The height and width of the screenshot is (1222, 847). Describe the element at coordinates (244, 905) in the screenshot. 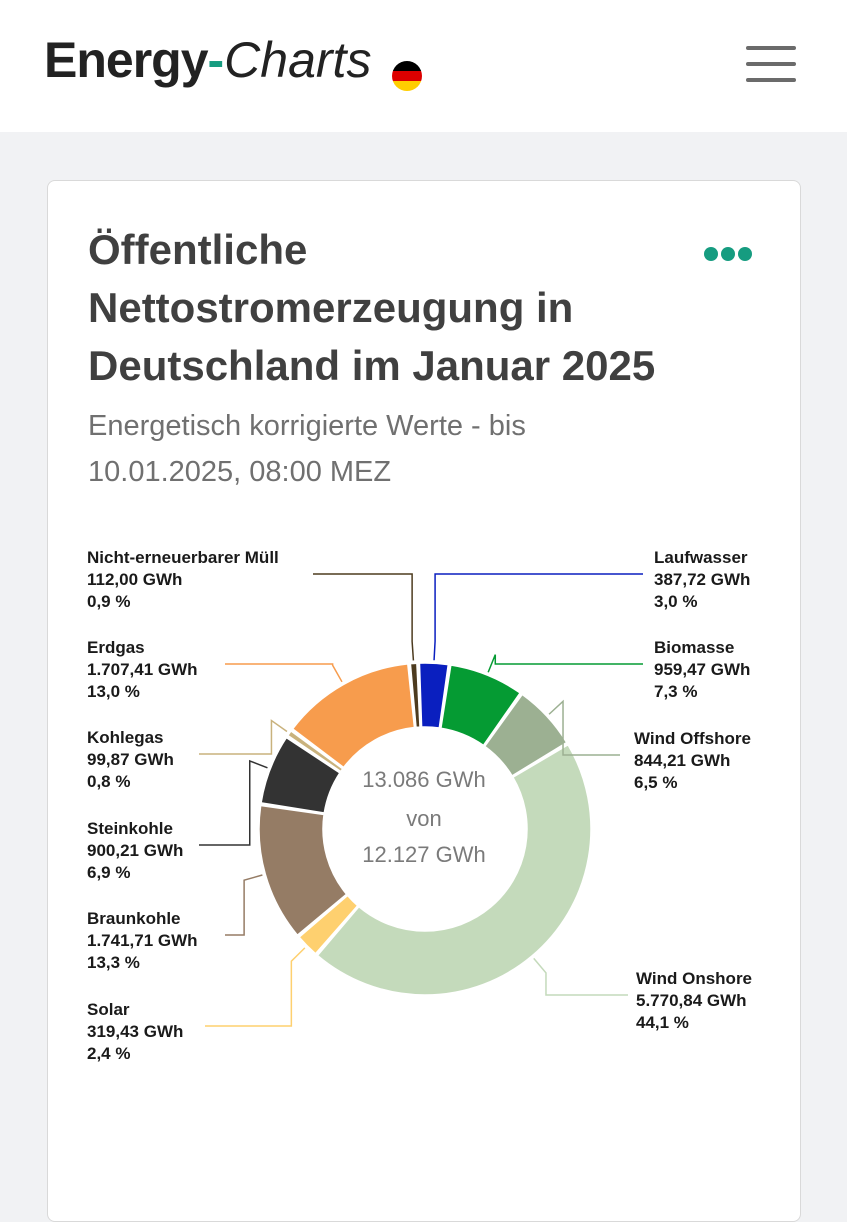

I see `leader-line-braunkohle` at that location.